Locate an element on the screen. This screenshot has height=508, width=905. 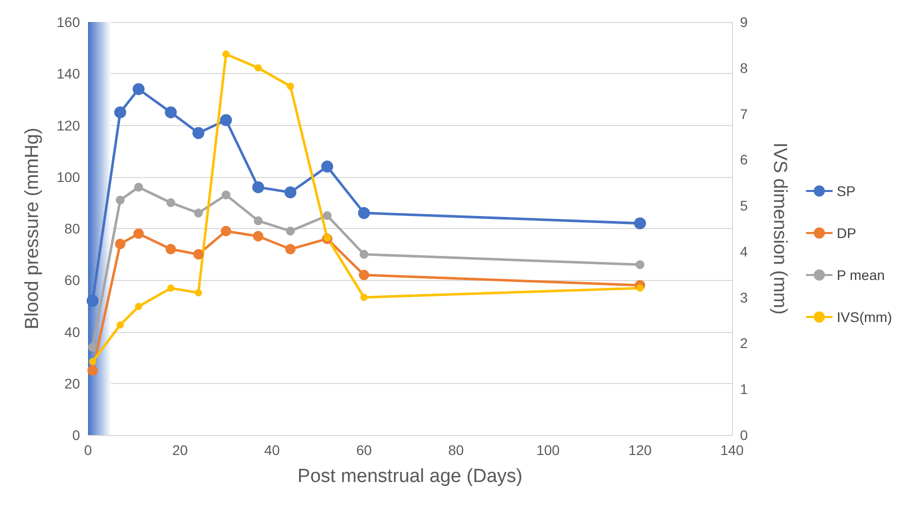
y2-tick-label: 0 is located at coordinates (744, 435).